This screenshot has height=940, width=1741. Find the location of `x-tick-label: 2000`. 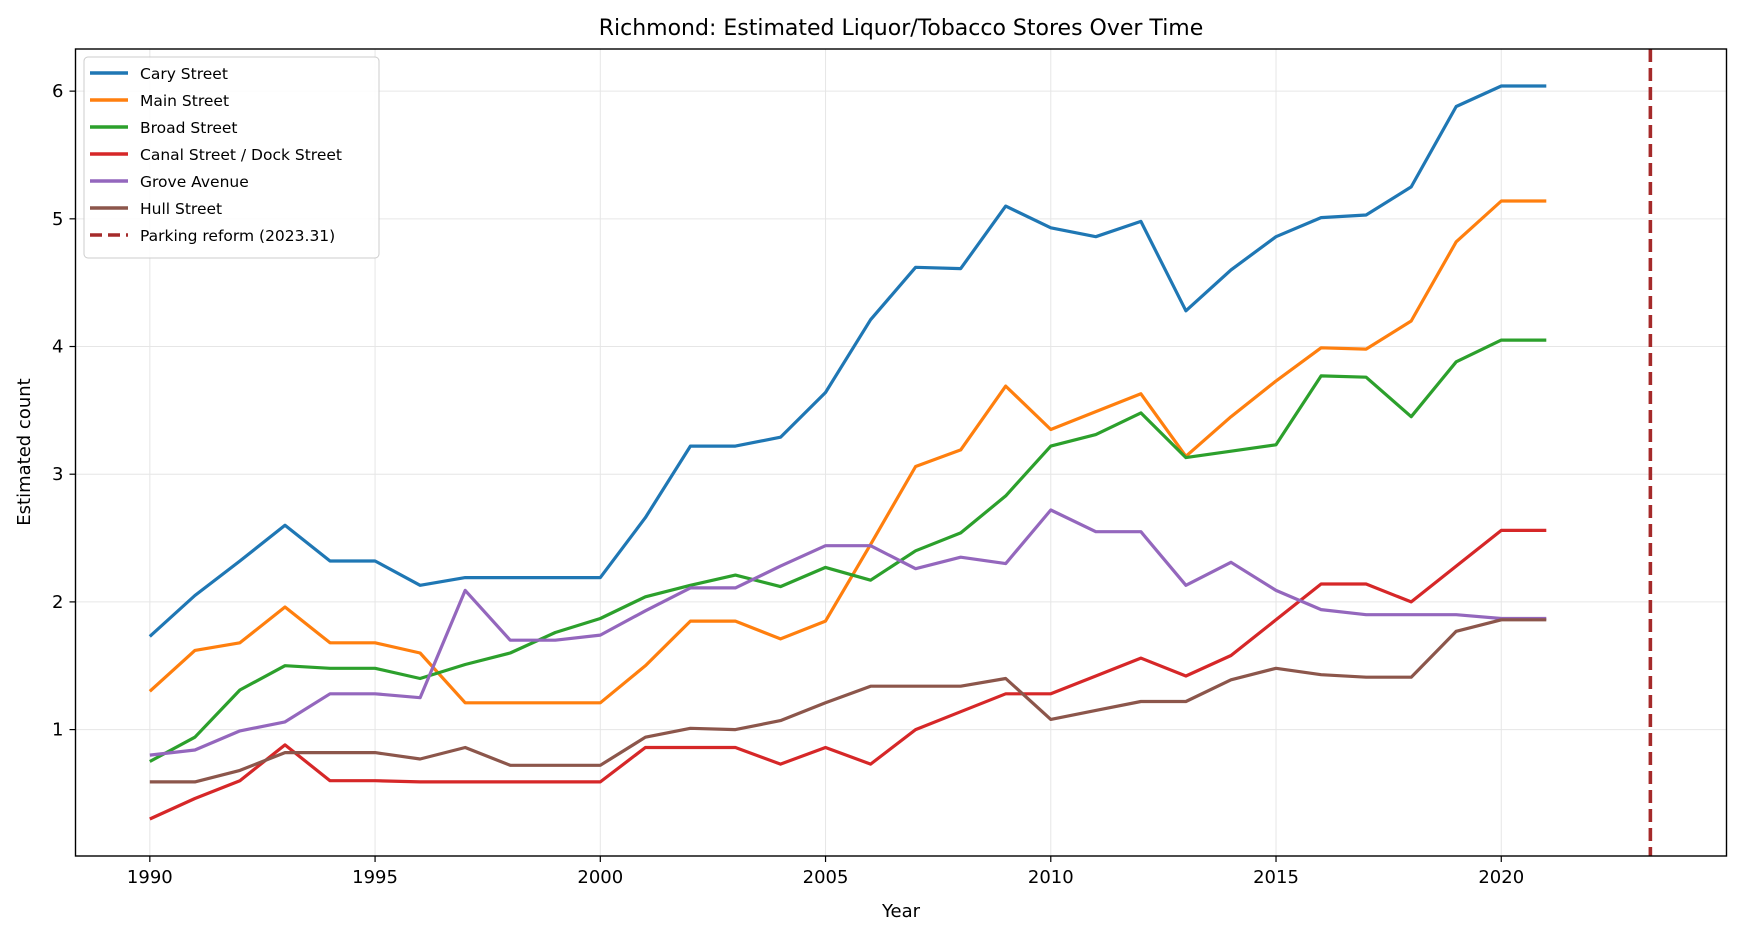

x-tick-label: 2000 is located at coordinates (600, 877).